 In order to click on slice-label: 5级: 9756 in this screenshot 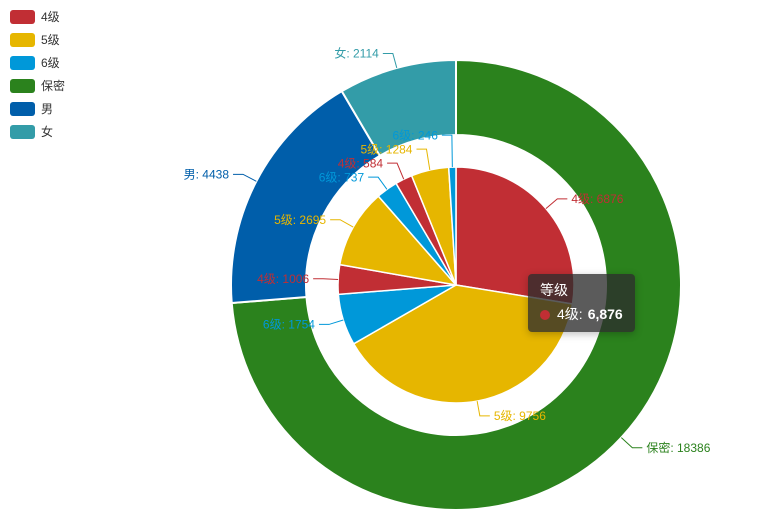, I will do `click(520, 416)`.